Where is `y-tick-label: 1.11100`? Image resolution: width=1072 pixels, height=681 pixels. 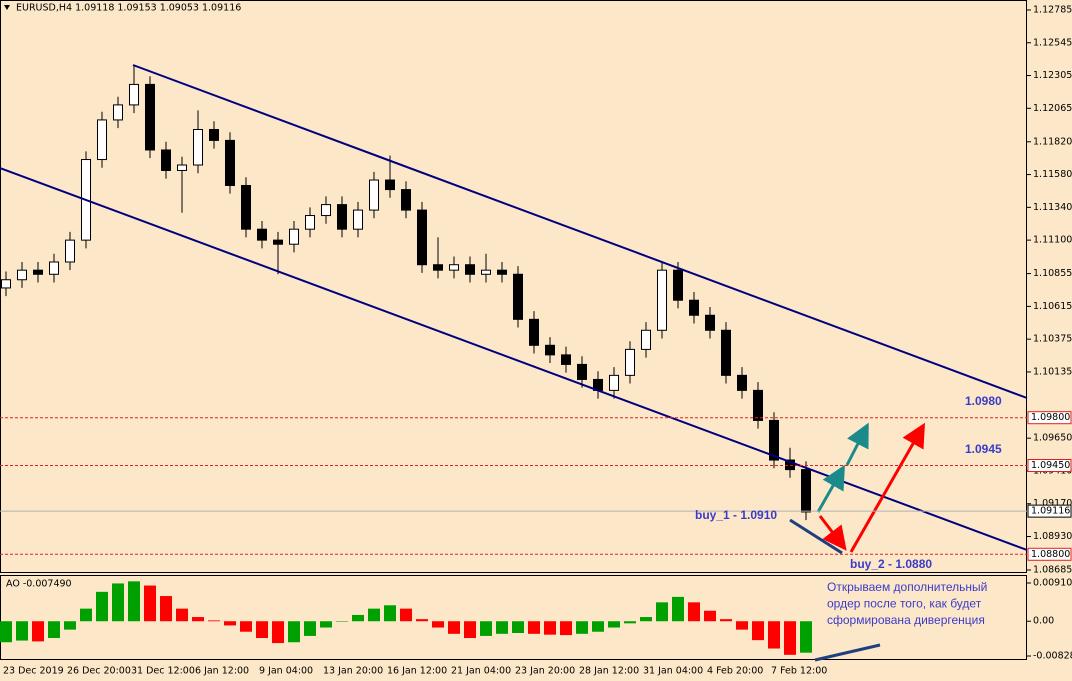 y-tick-label: 1.11100 is located at coordinates (1052, 240).